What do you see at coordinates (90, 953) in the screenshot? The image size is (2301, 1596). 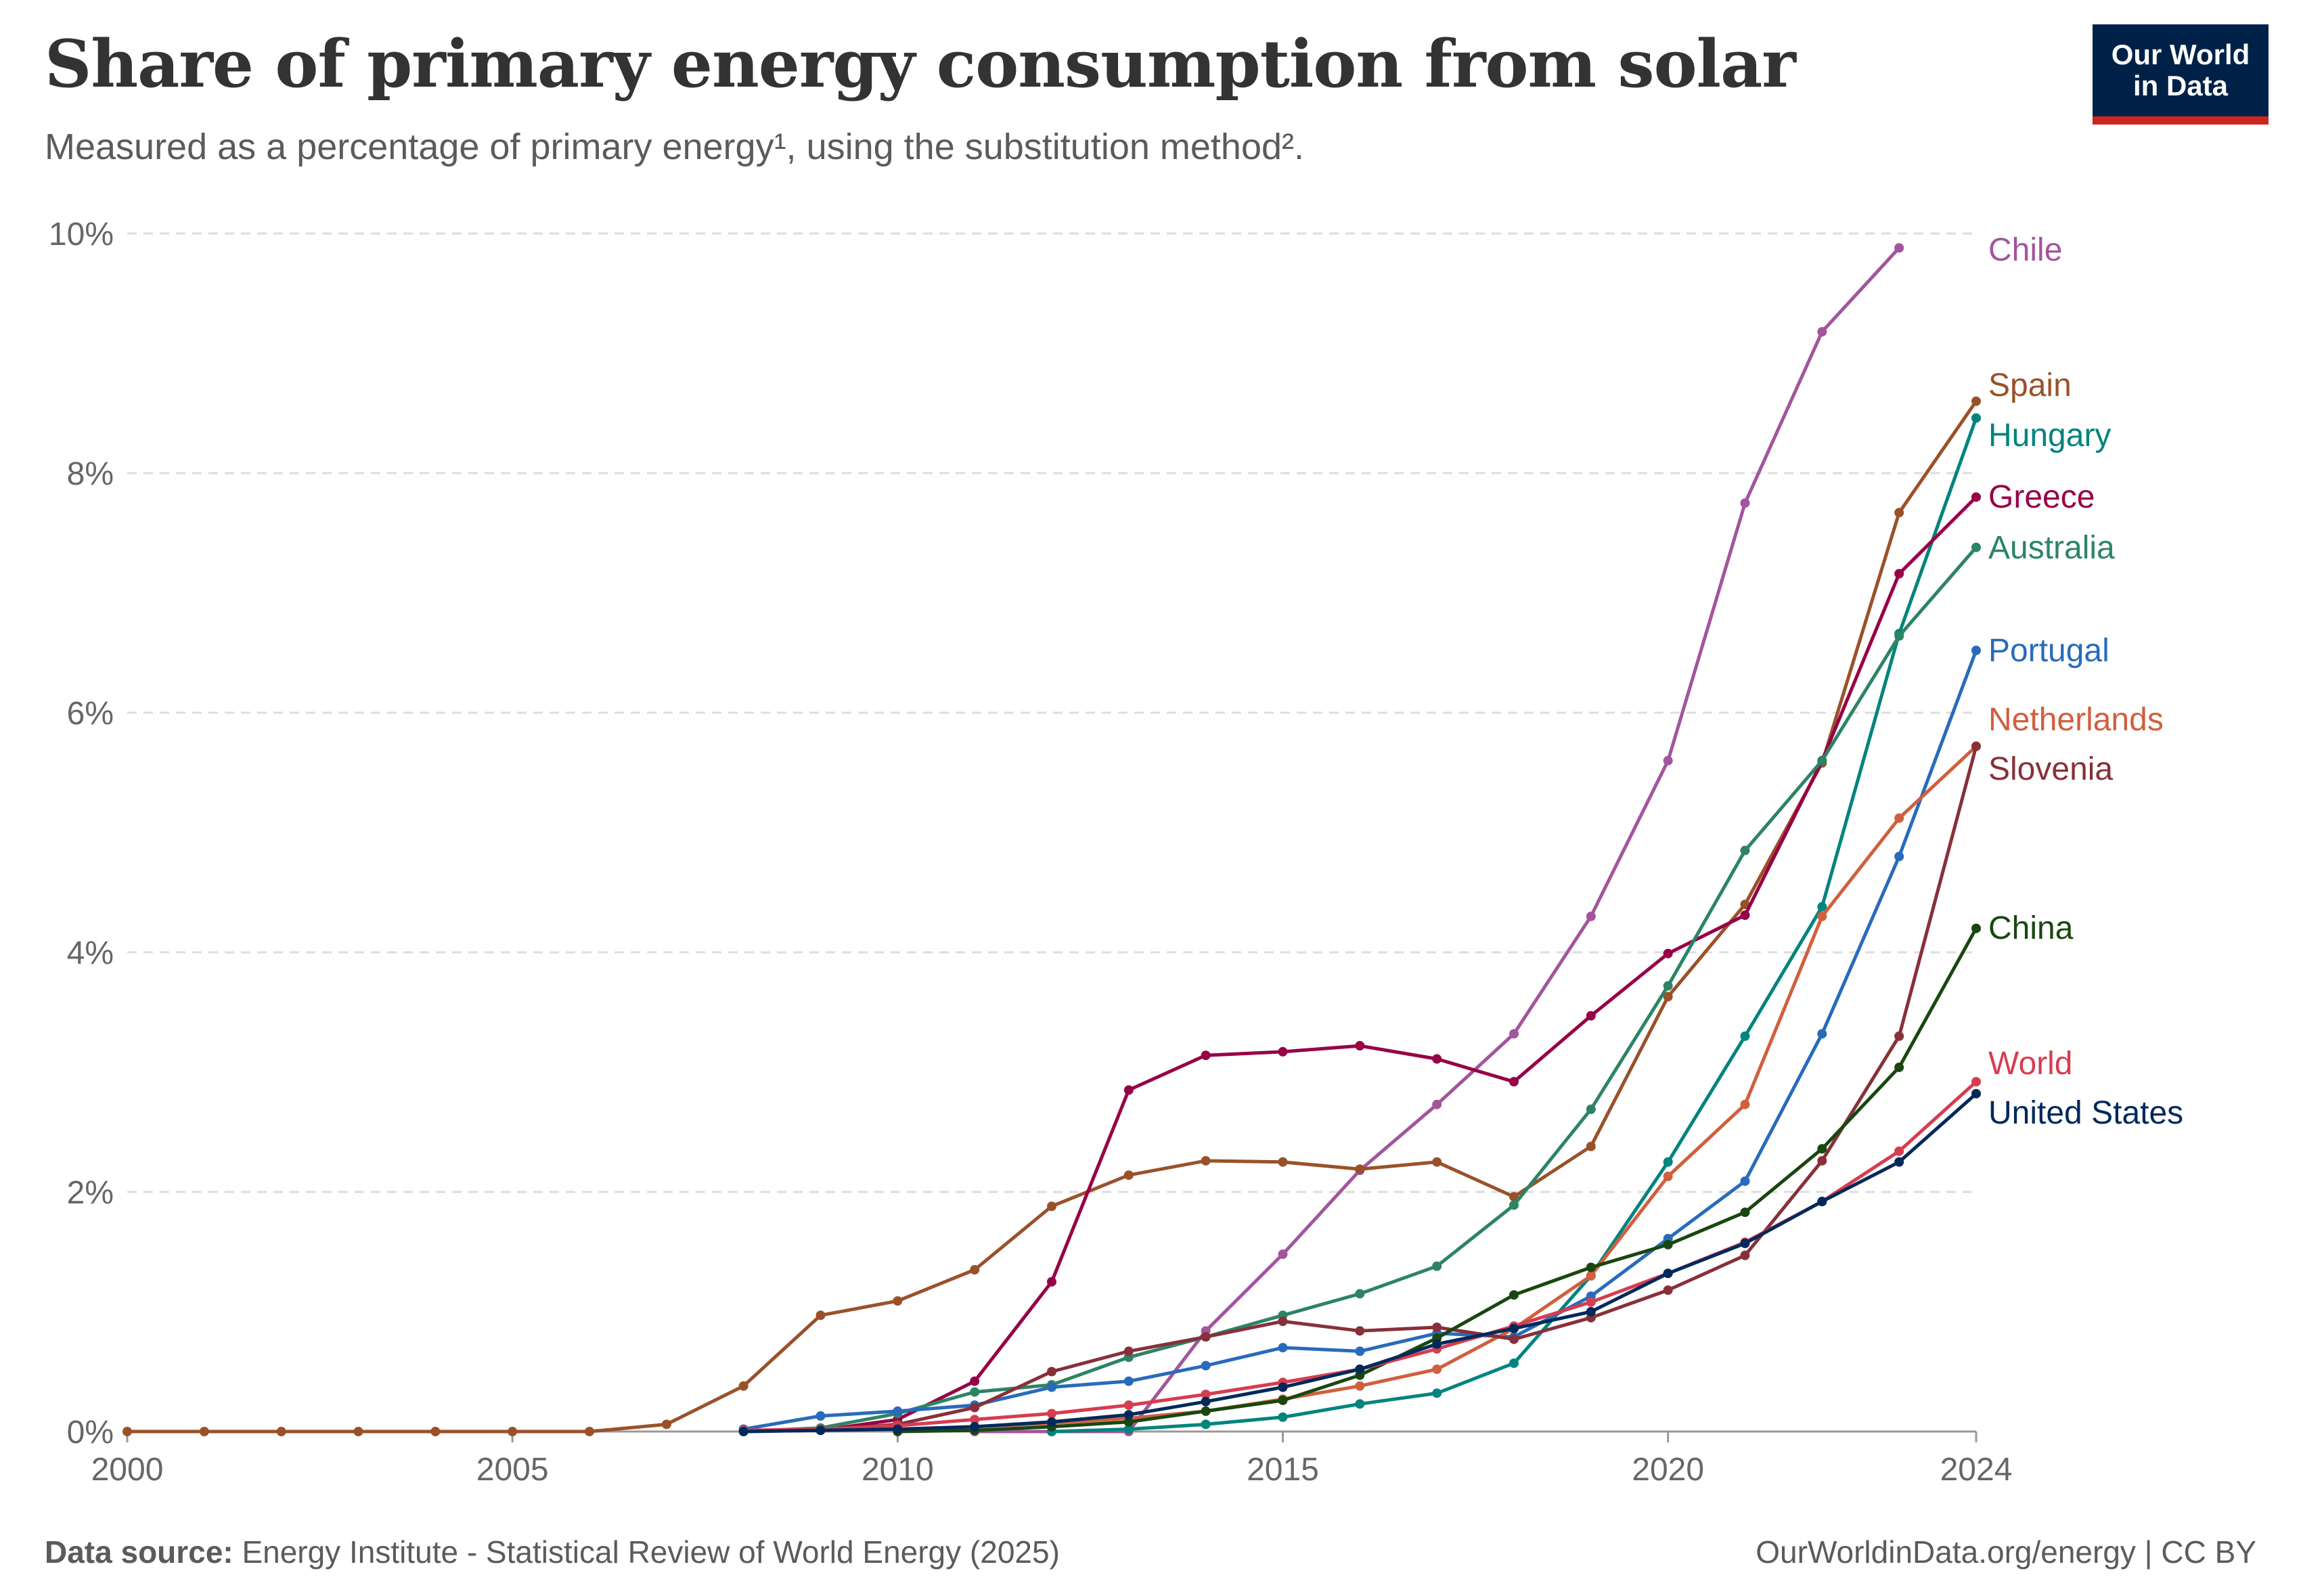 I see `y-tick-label: 4%` at bounding box center [90, 953].